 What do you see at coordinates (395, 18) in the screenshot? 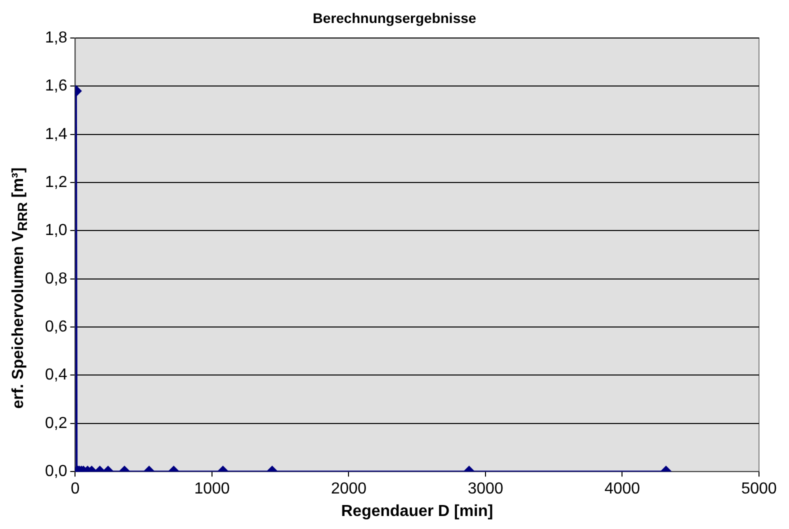
I see `chart-title: Berechnungsergebnisse` at bounding box center [395, 18].